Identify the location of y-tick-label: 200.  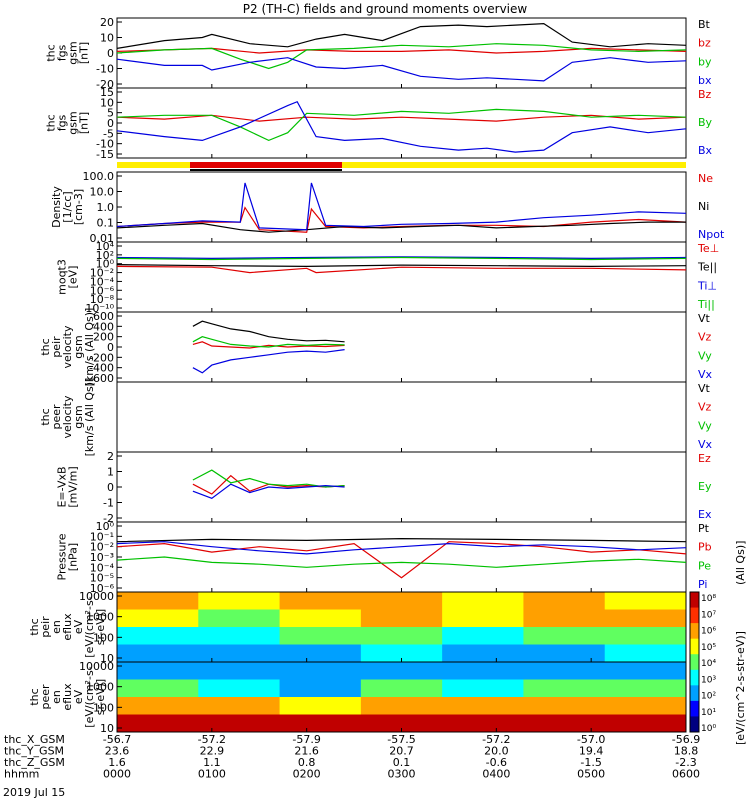
(103, 337).